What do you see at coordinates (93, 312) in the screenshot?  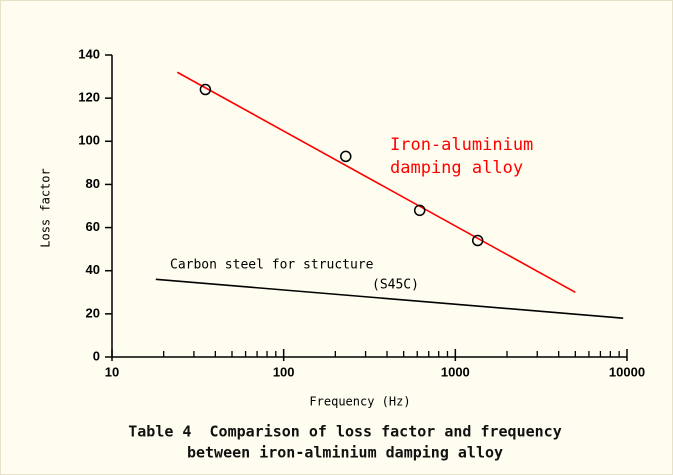 I see `y-tick-label: 20` at bounding box center [93, 312].